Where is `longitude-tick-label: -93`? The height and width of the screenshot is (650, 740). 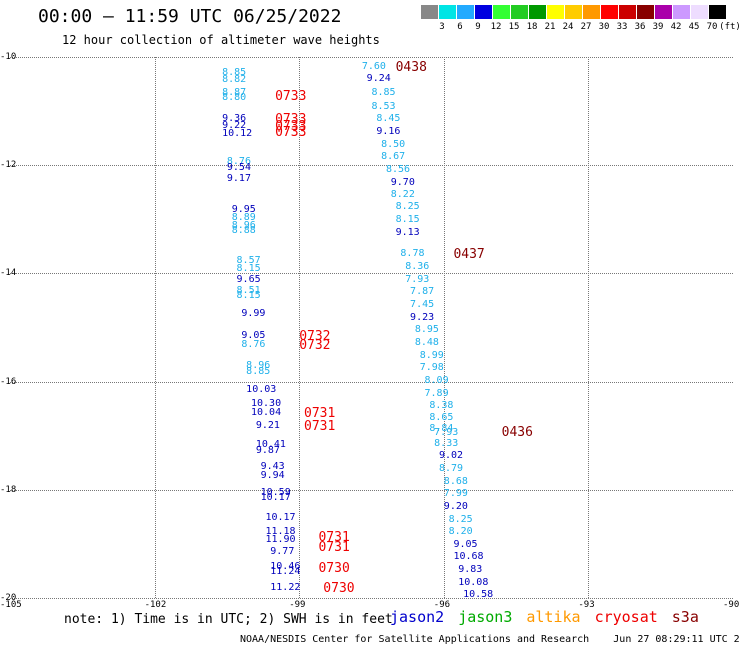
longitude-tick-label: -93 is located at coordinates (586, 605).